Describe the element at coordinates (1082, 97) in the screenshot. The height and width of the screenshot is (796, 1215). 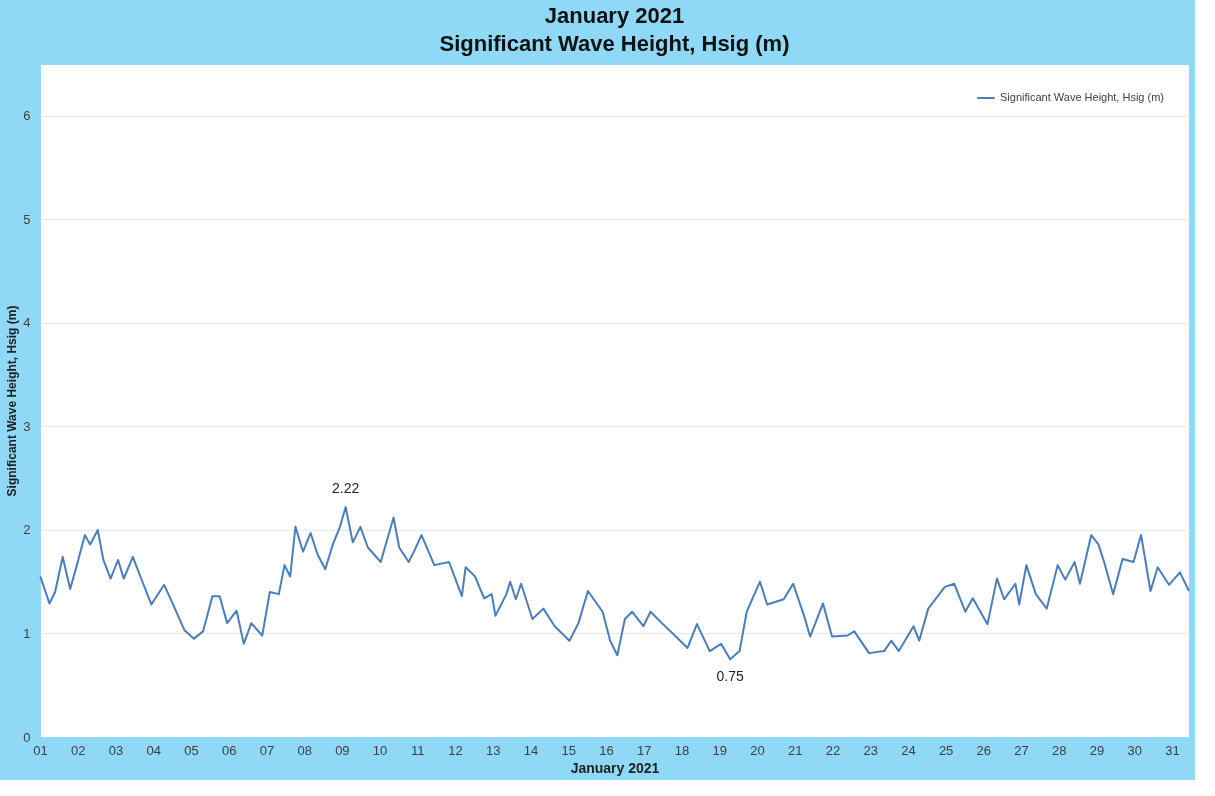
I see `legend-label: Significant Wave Height, Hsig (m)` at that location.